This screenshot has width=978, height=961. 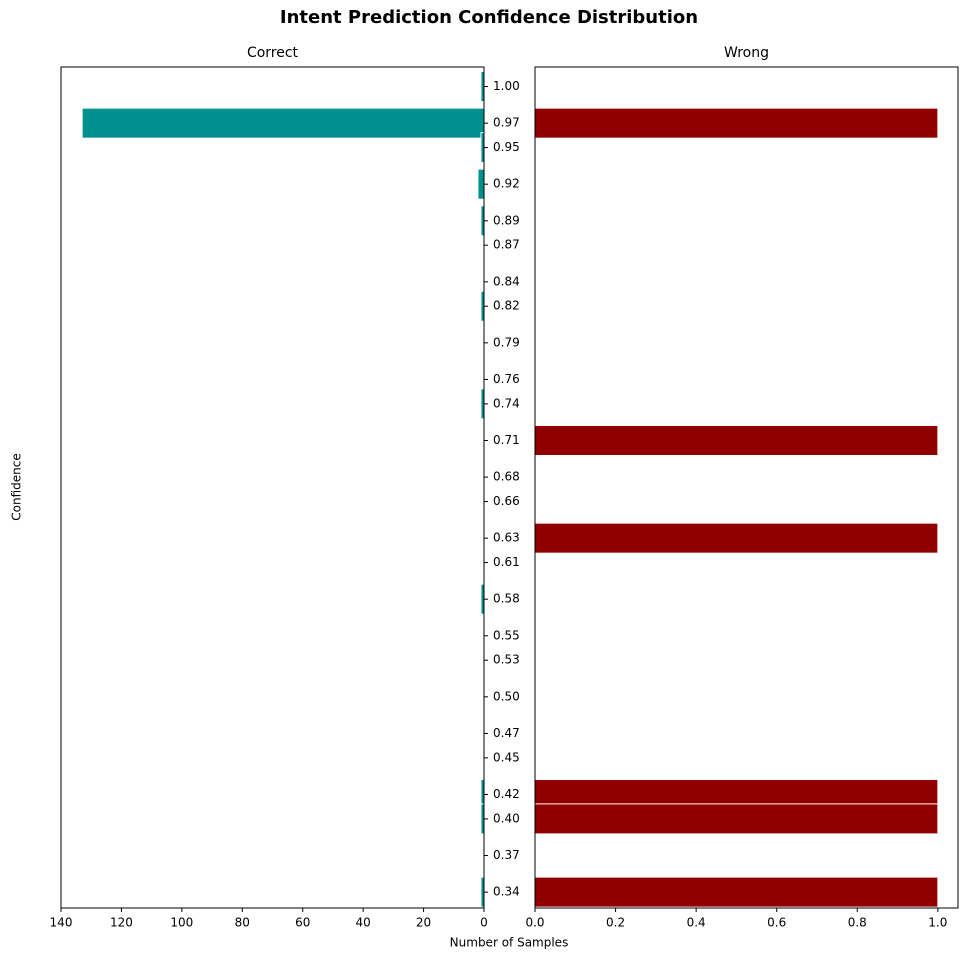 I want to click on y-tick-label: 0.50, so click(x=506, y=696).